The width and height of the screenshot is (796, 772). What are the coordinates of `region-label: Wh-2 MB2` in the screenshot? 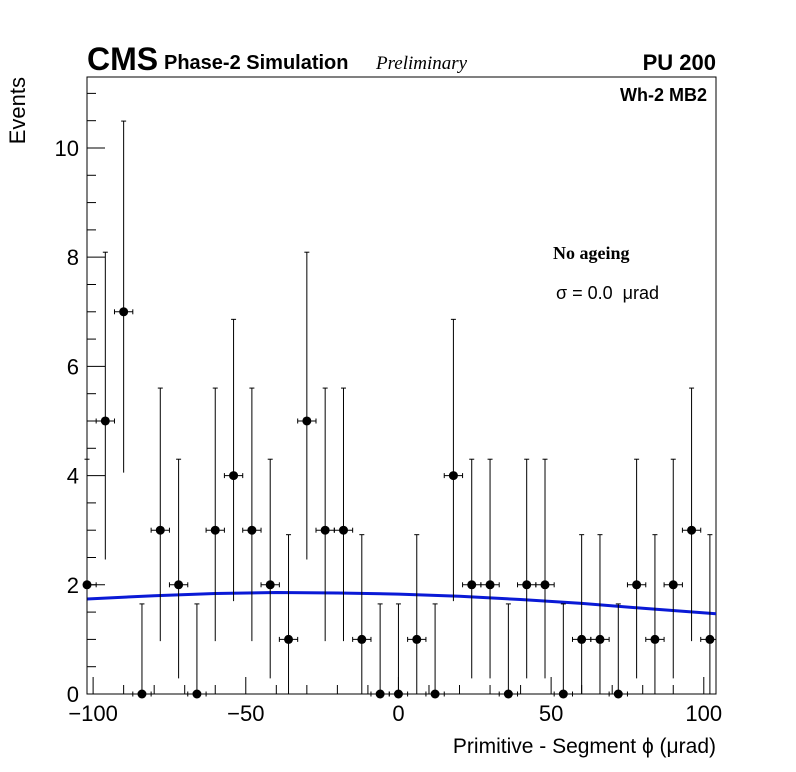 It's located at (663, 95).